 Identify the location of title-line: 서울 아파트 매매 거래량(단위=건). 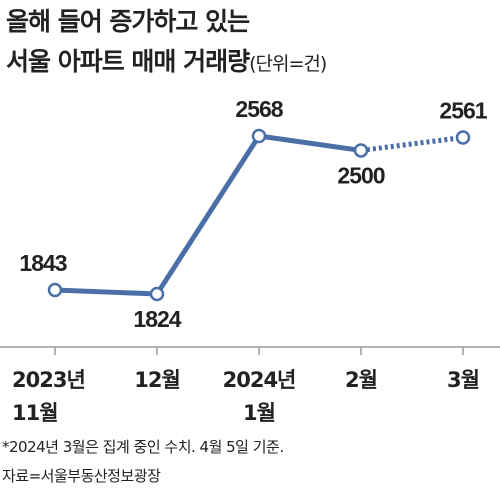
(166, 60).